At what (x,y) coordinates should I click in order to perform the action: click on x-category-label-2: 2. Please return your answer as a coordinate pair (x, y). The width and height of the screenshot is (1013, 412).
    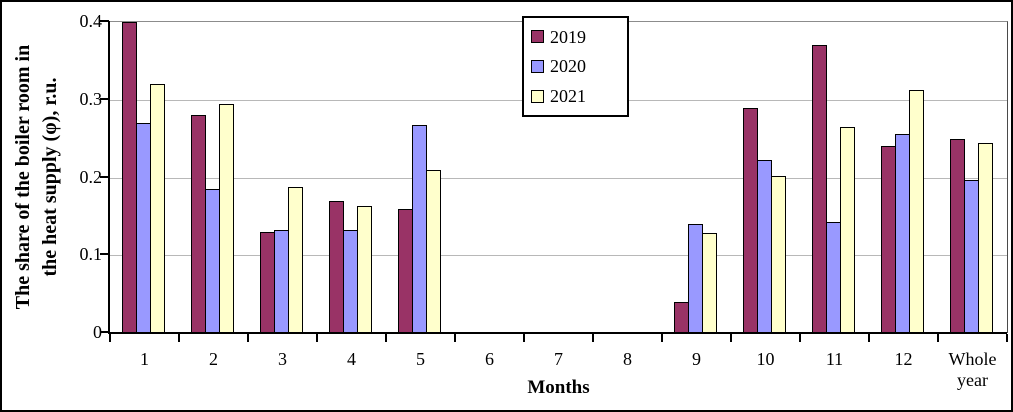
    Looking at the image, I should click on (213, 359).